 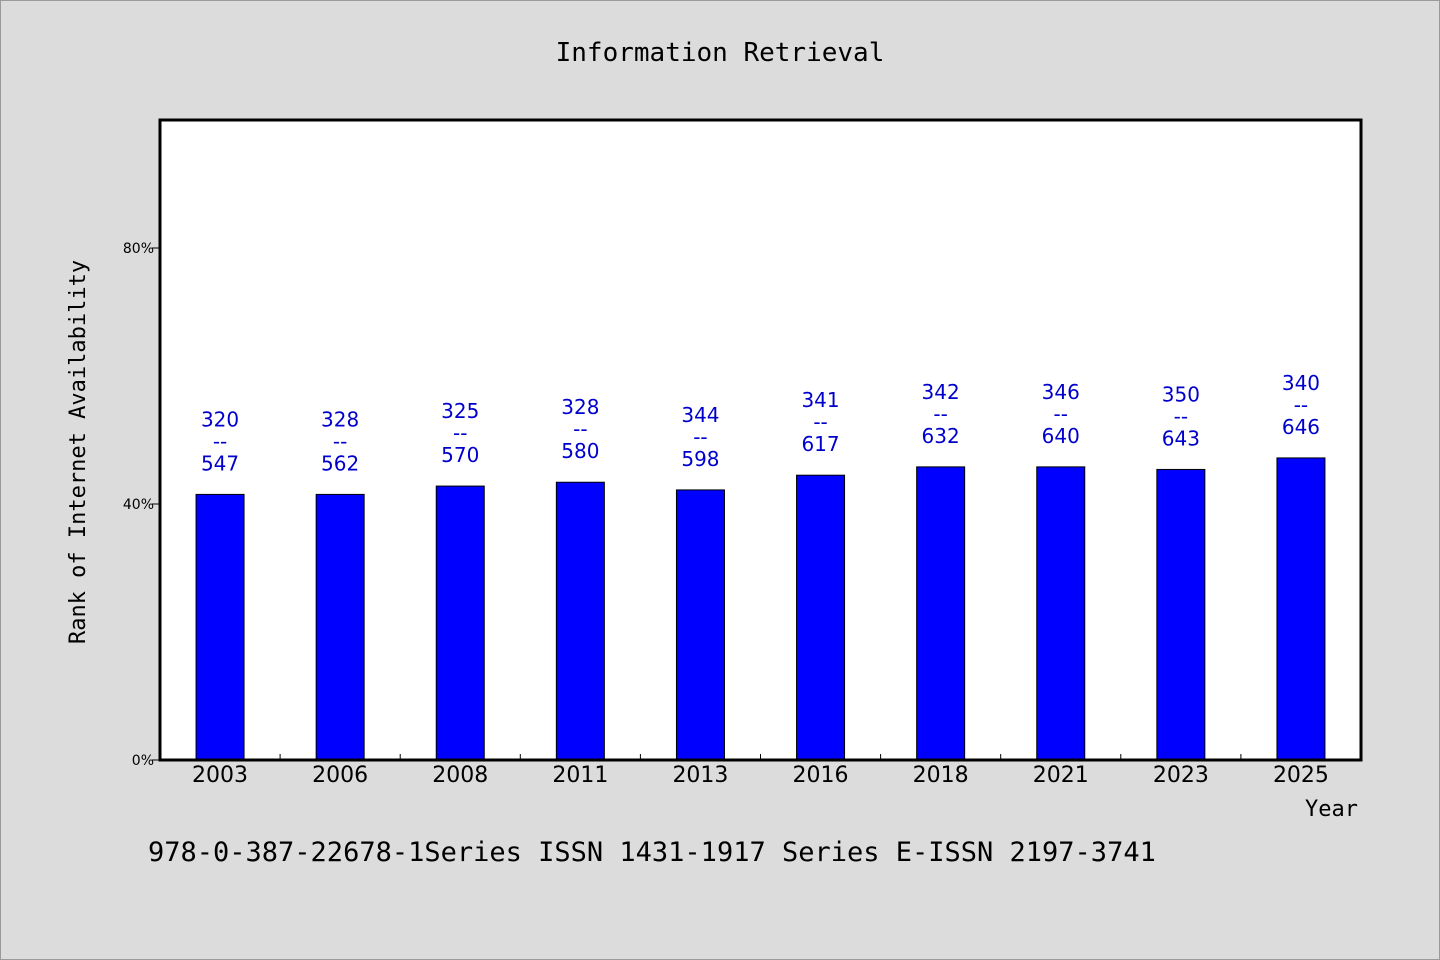 What do you see at coordinates (700, 775) in the screenshot?
I see `x-tick-label: 2013` at bounding box center [700, 775].